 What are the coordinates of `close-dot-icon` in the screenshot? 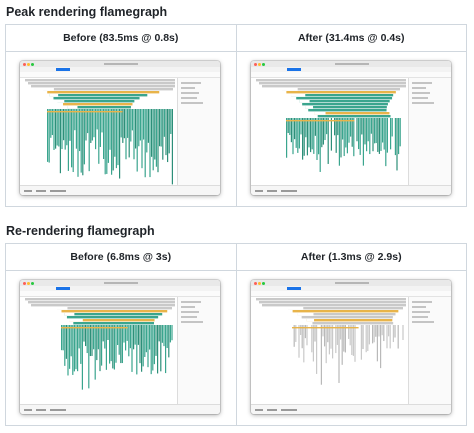 It's located at (255, 64).